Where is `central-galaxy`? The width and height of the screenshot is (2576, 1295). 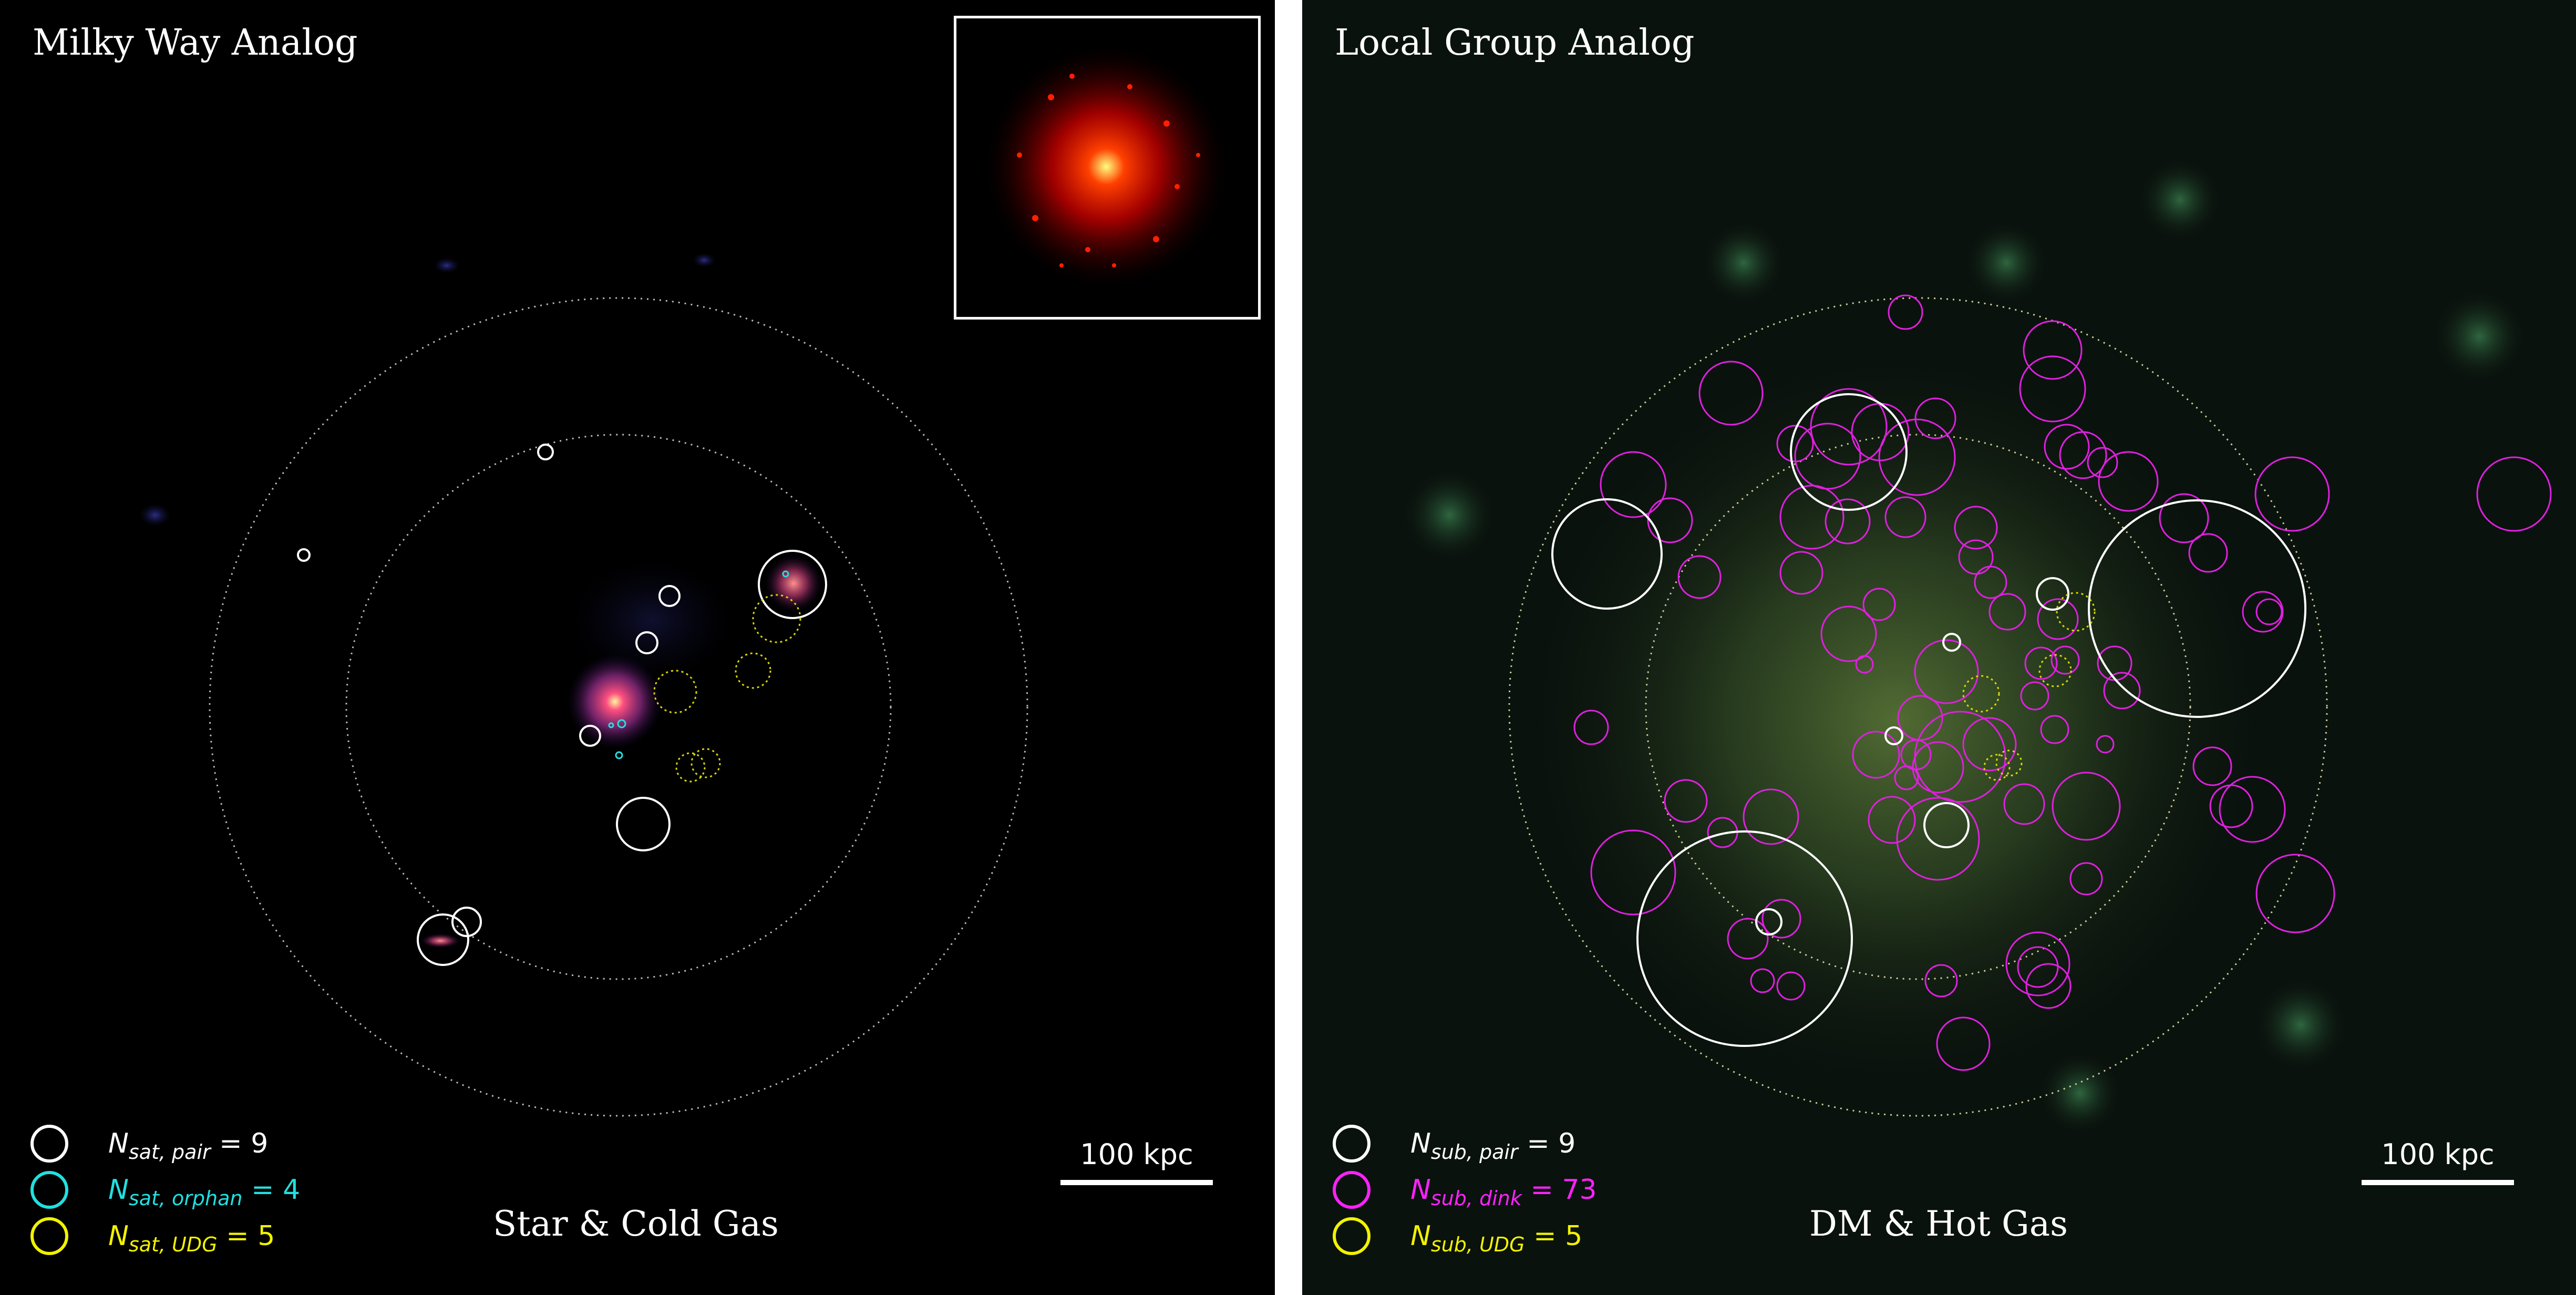
central-galaxy is located at coordinates (615, 701).